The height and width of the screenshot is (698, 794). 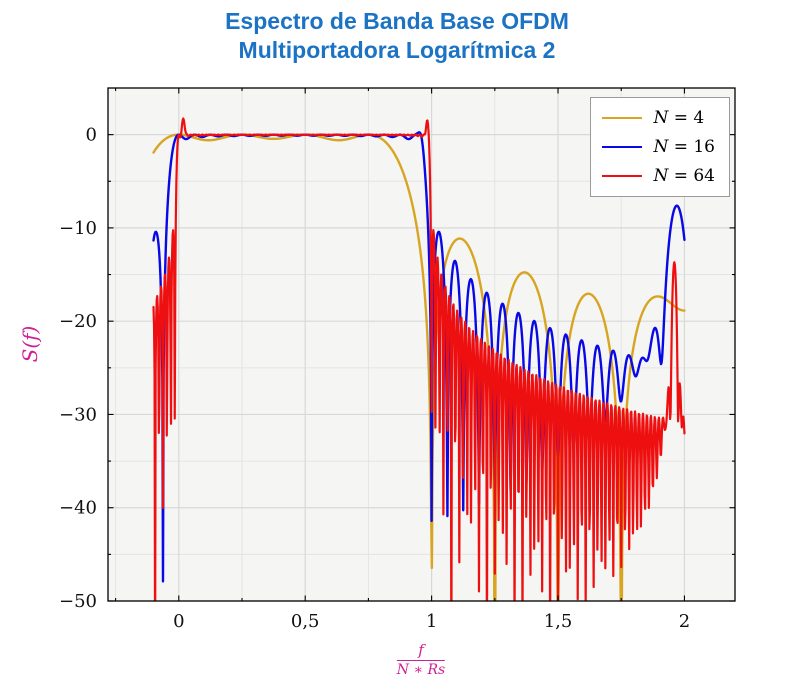 I want to click on legend-label-n64: N = 64, so click(x=684, y=176).